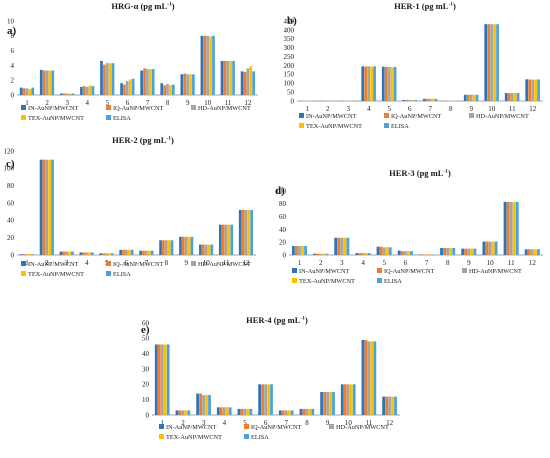 This screenshot has height=458, width=550. I want to click on x-tick-label: 2, so click(321, 263).